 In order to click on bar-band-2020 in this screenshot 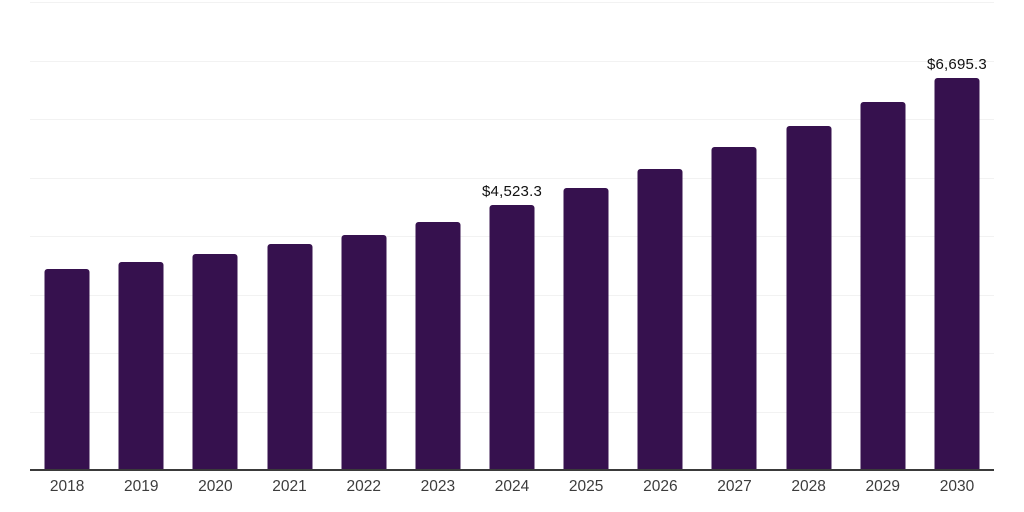, I will do `click(215, 236)`.